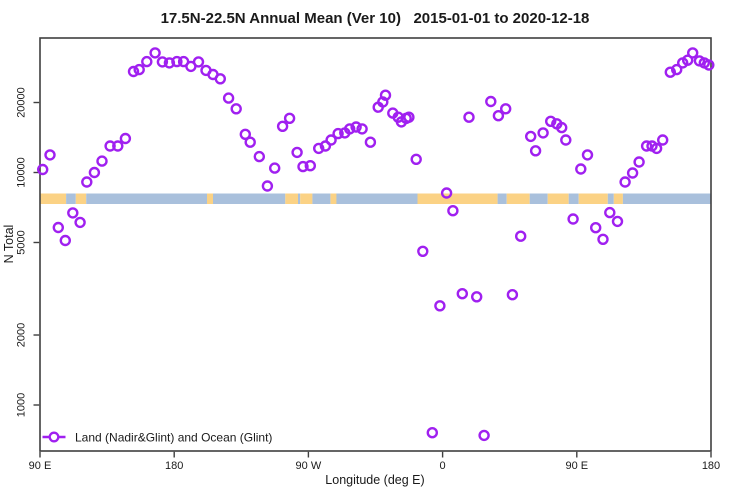 This screenshot has width=750, height=500. I want to click on x-tick-label: 0, so click(443, 466).